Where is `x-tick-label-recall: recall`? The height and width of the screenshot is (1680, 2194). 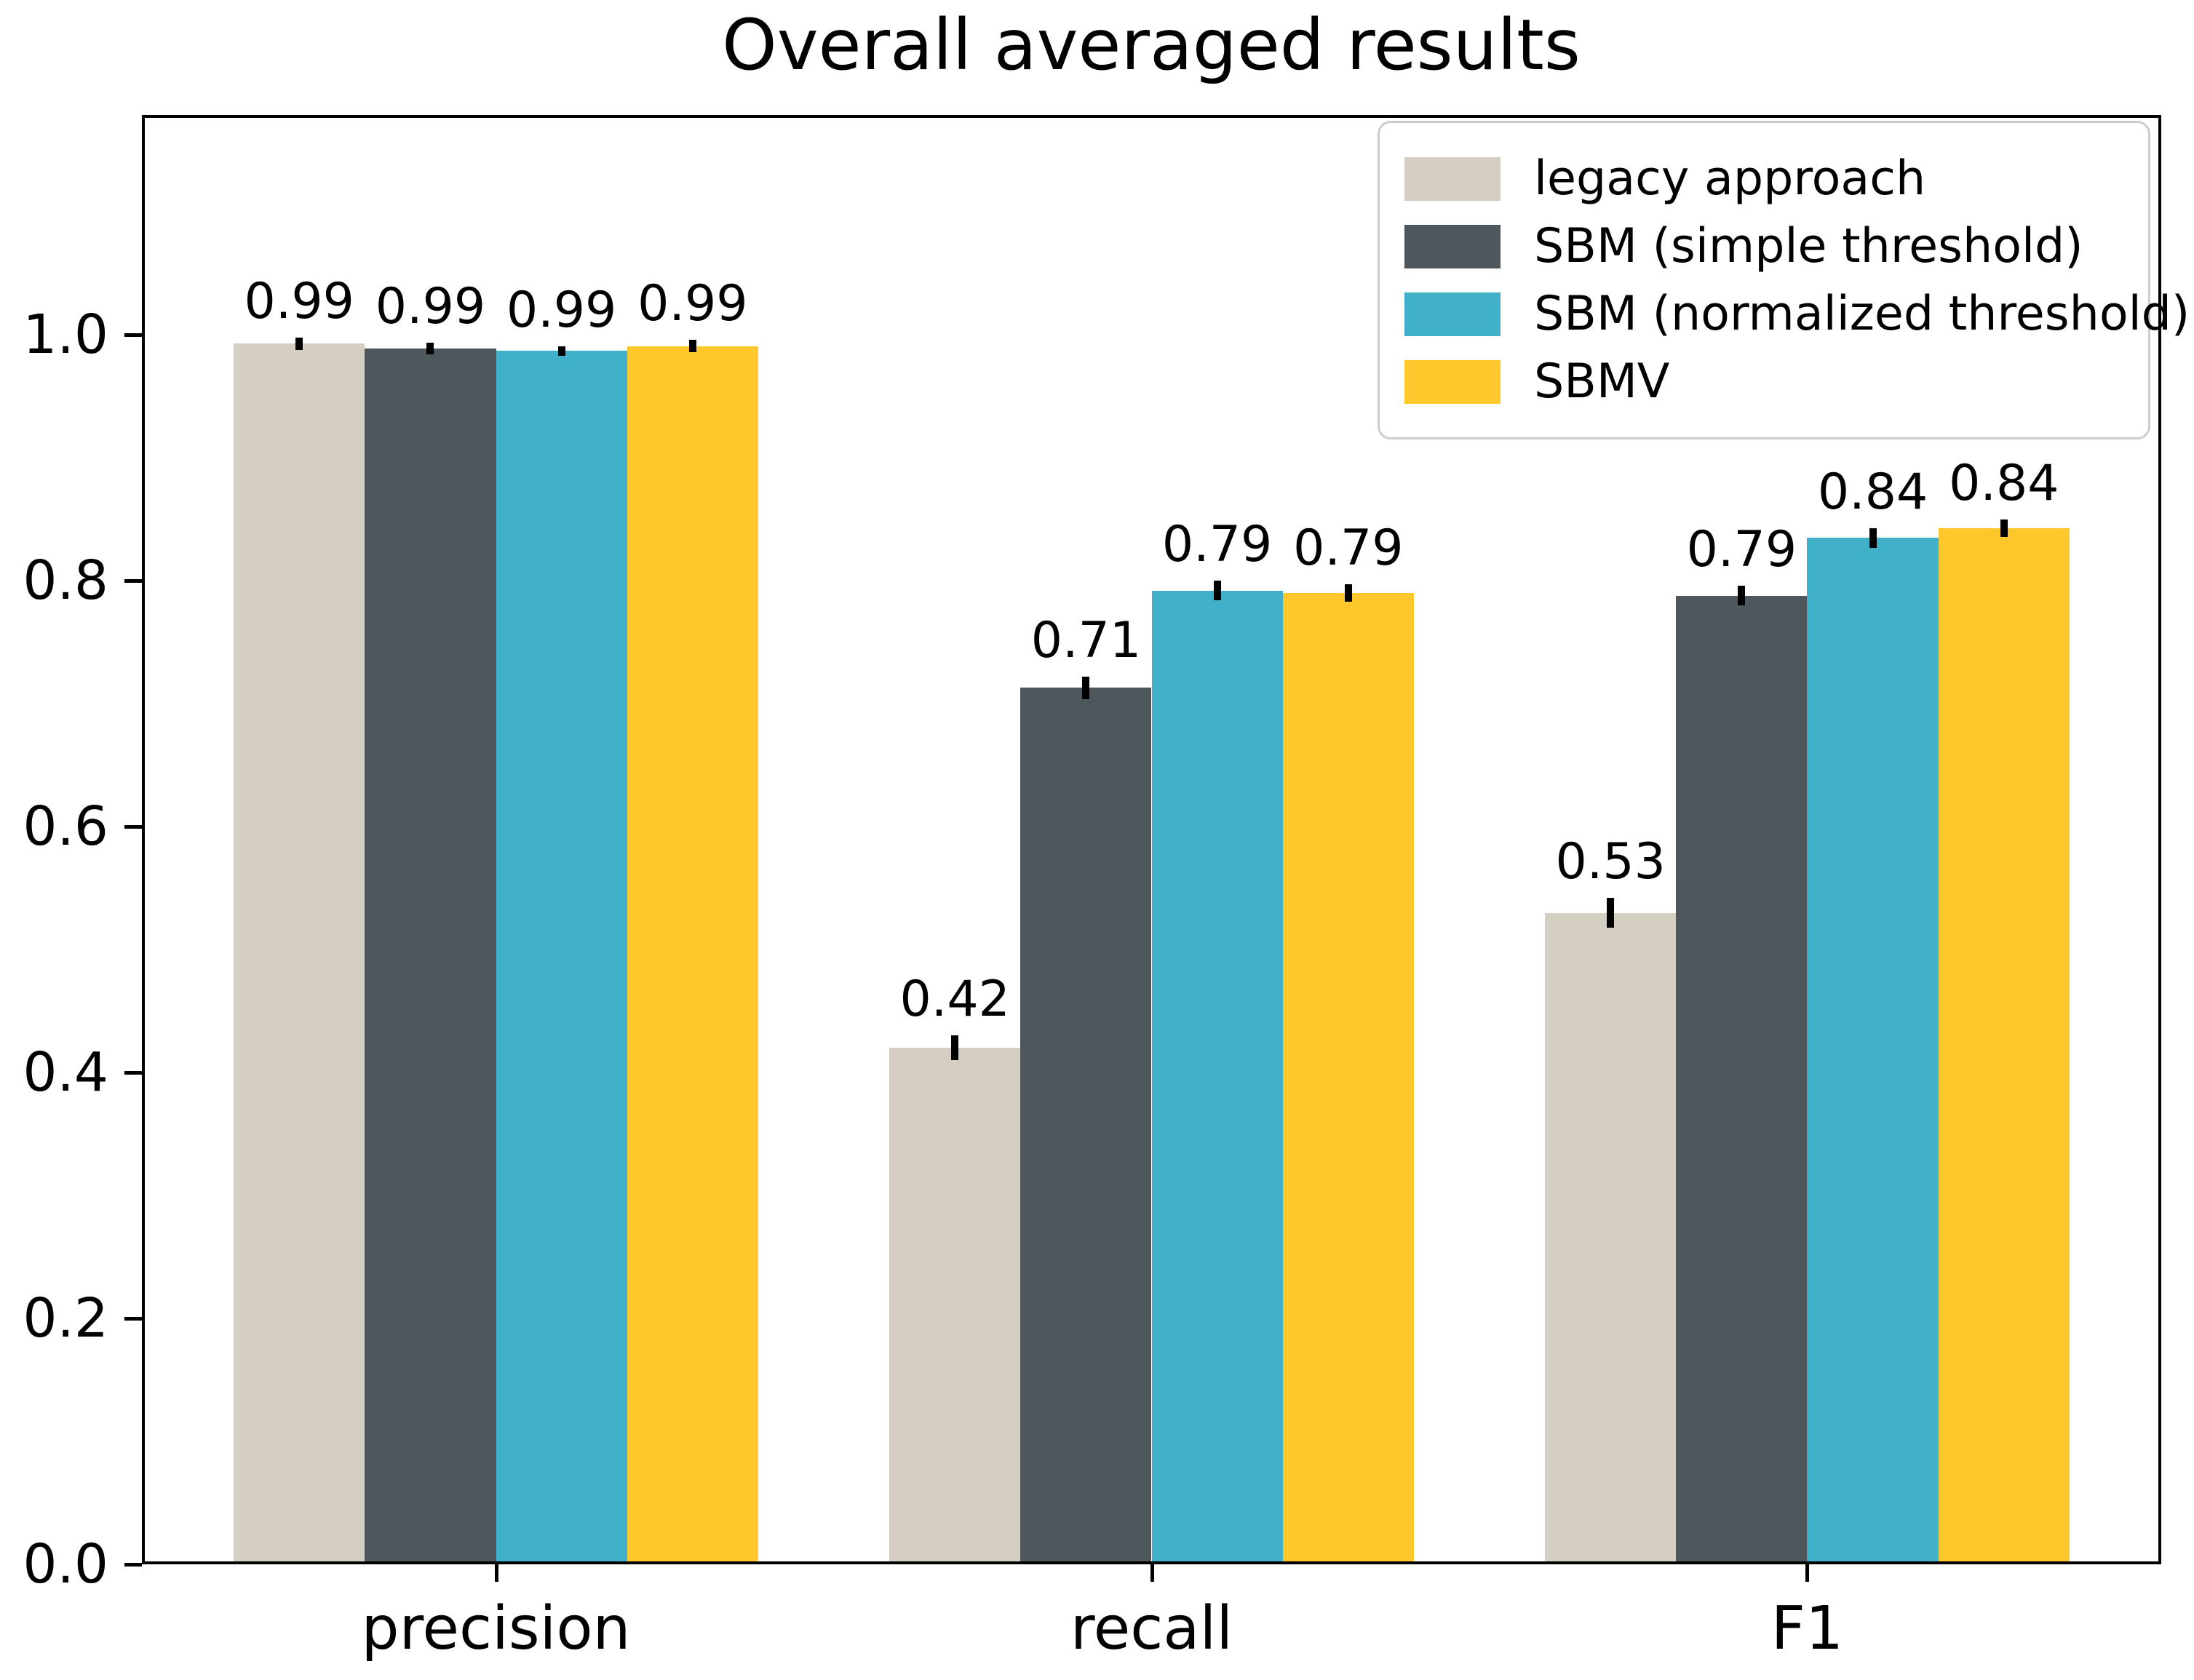 x-tick-label-recall: recall is located at coordinates (1151, 1628).